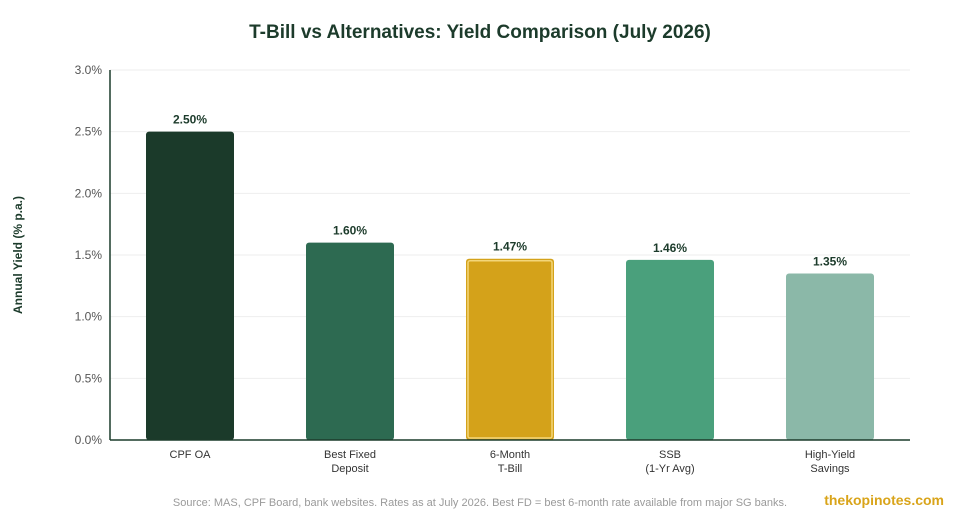 This screenshot has width=960, height=520. I want to click on y-tick-label: 3.0%, so click(89, 70).